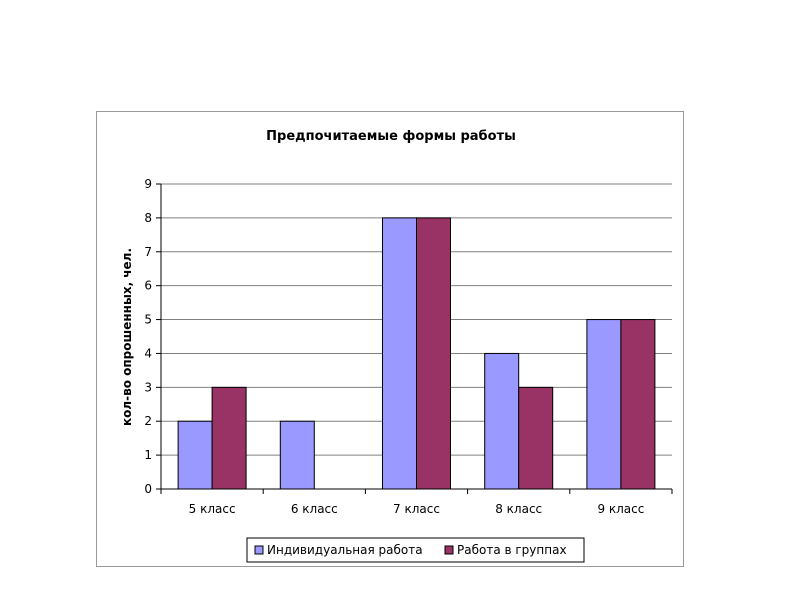 This screenshot has width=800, height=600. Describe the element at coordinates (148, 184) in the screenshot. I see `y-tick-label: 9` at that location.